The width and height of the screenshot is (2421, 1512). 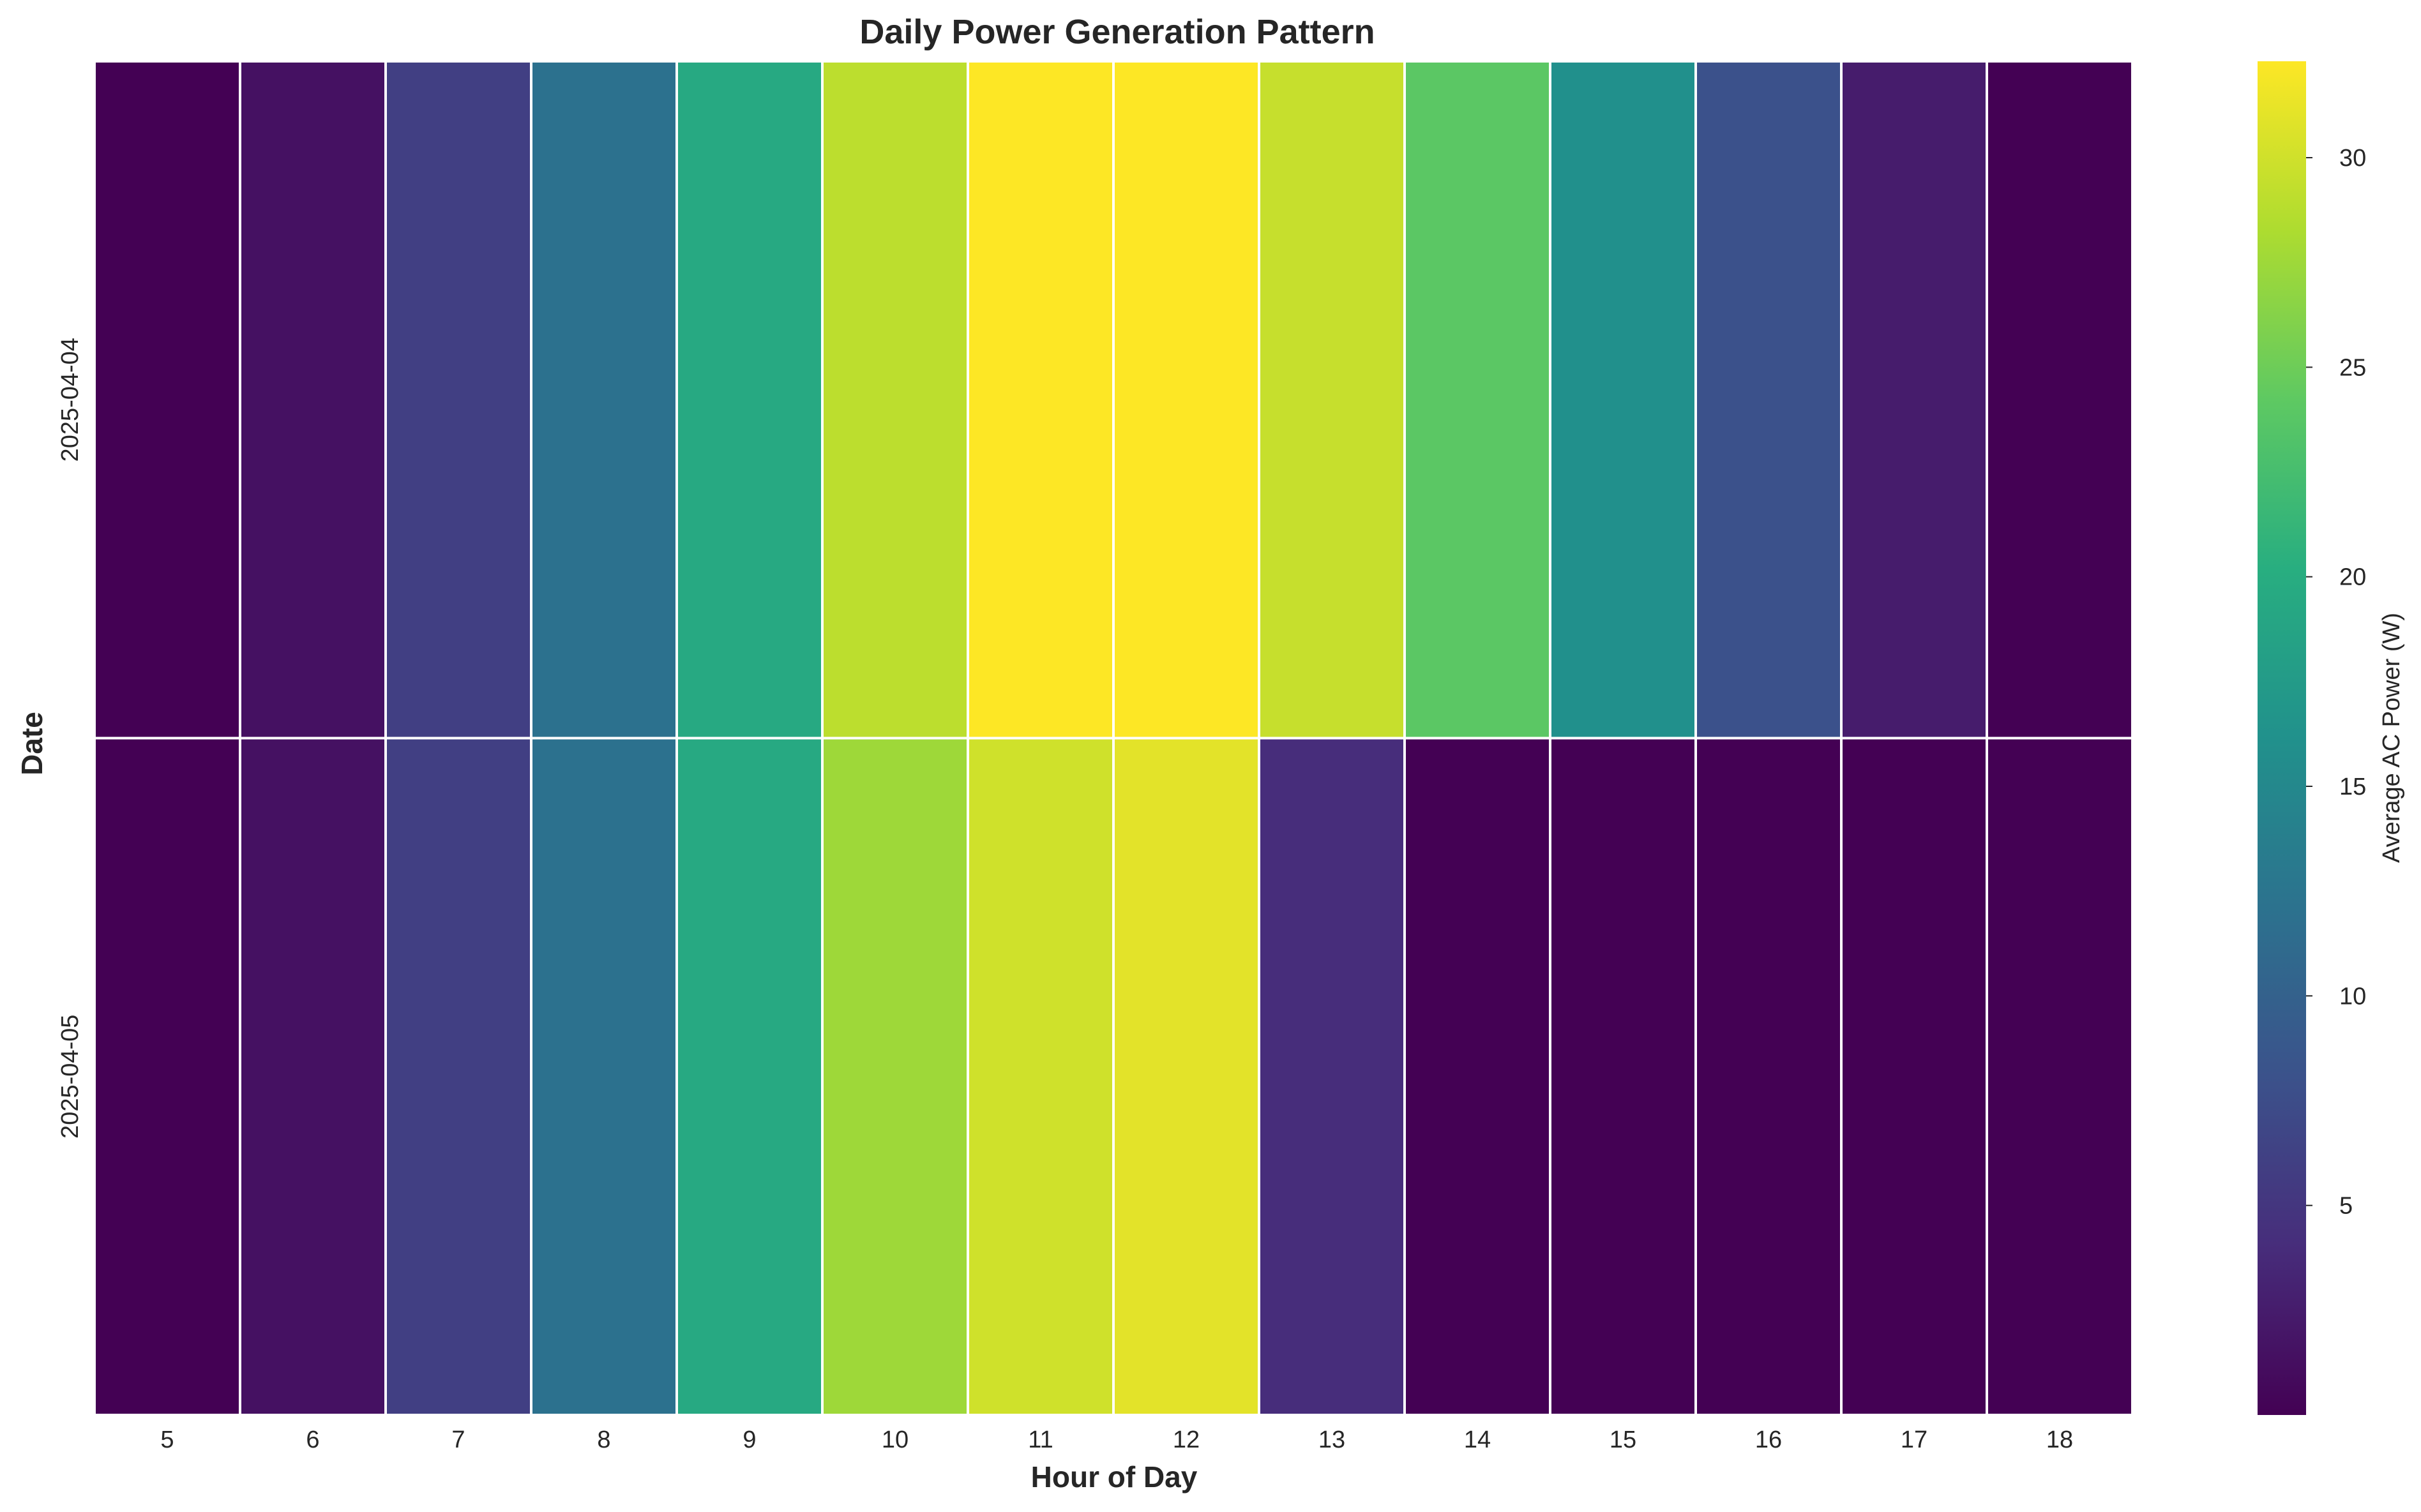 I want to click on colorbar-label: Average AC Power (W), so click(x=2391, y=738).